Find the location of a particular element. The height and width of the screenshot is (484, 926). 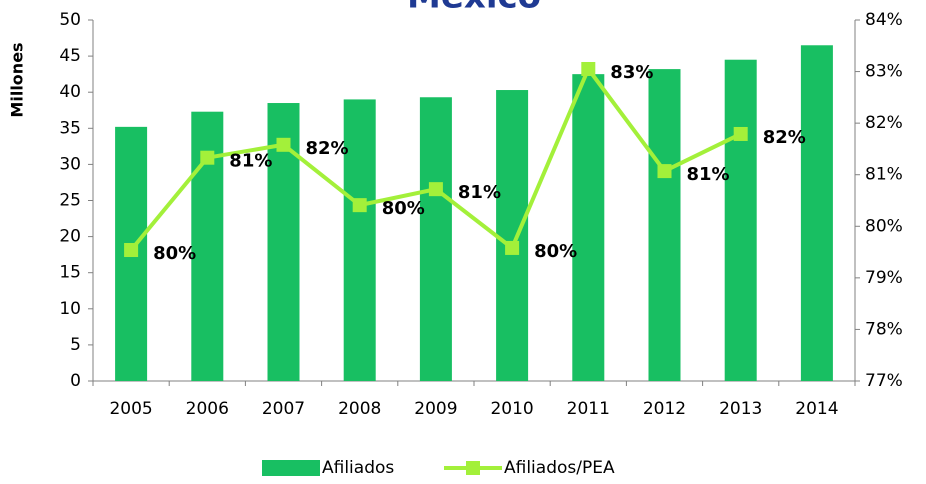

y2-tick-label: 77% is located at coordinates (884, 381).